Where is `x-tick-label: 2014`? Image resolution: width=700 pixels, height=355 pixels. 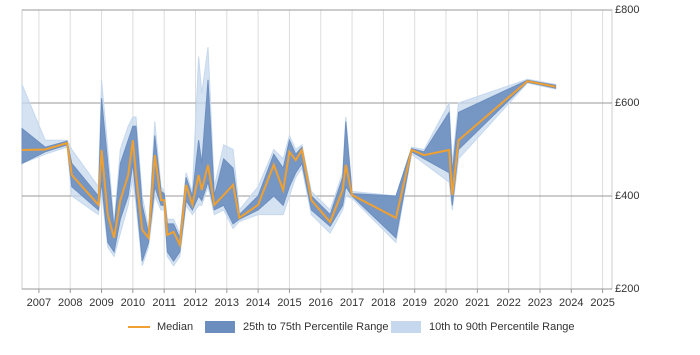
x-tick-label: 2014 is located at coordinates (258, 303).